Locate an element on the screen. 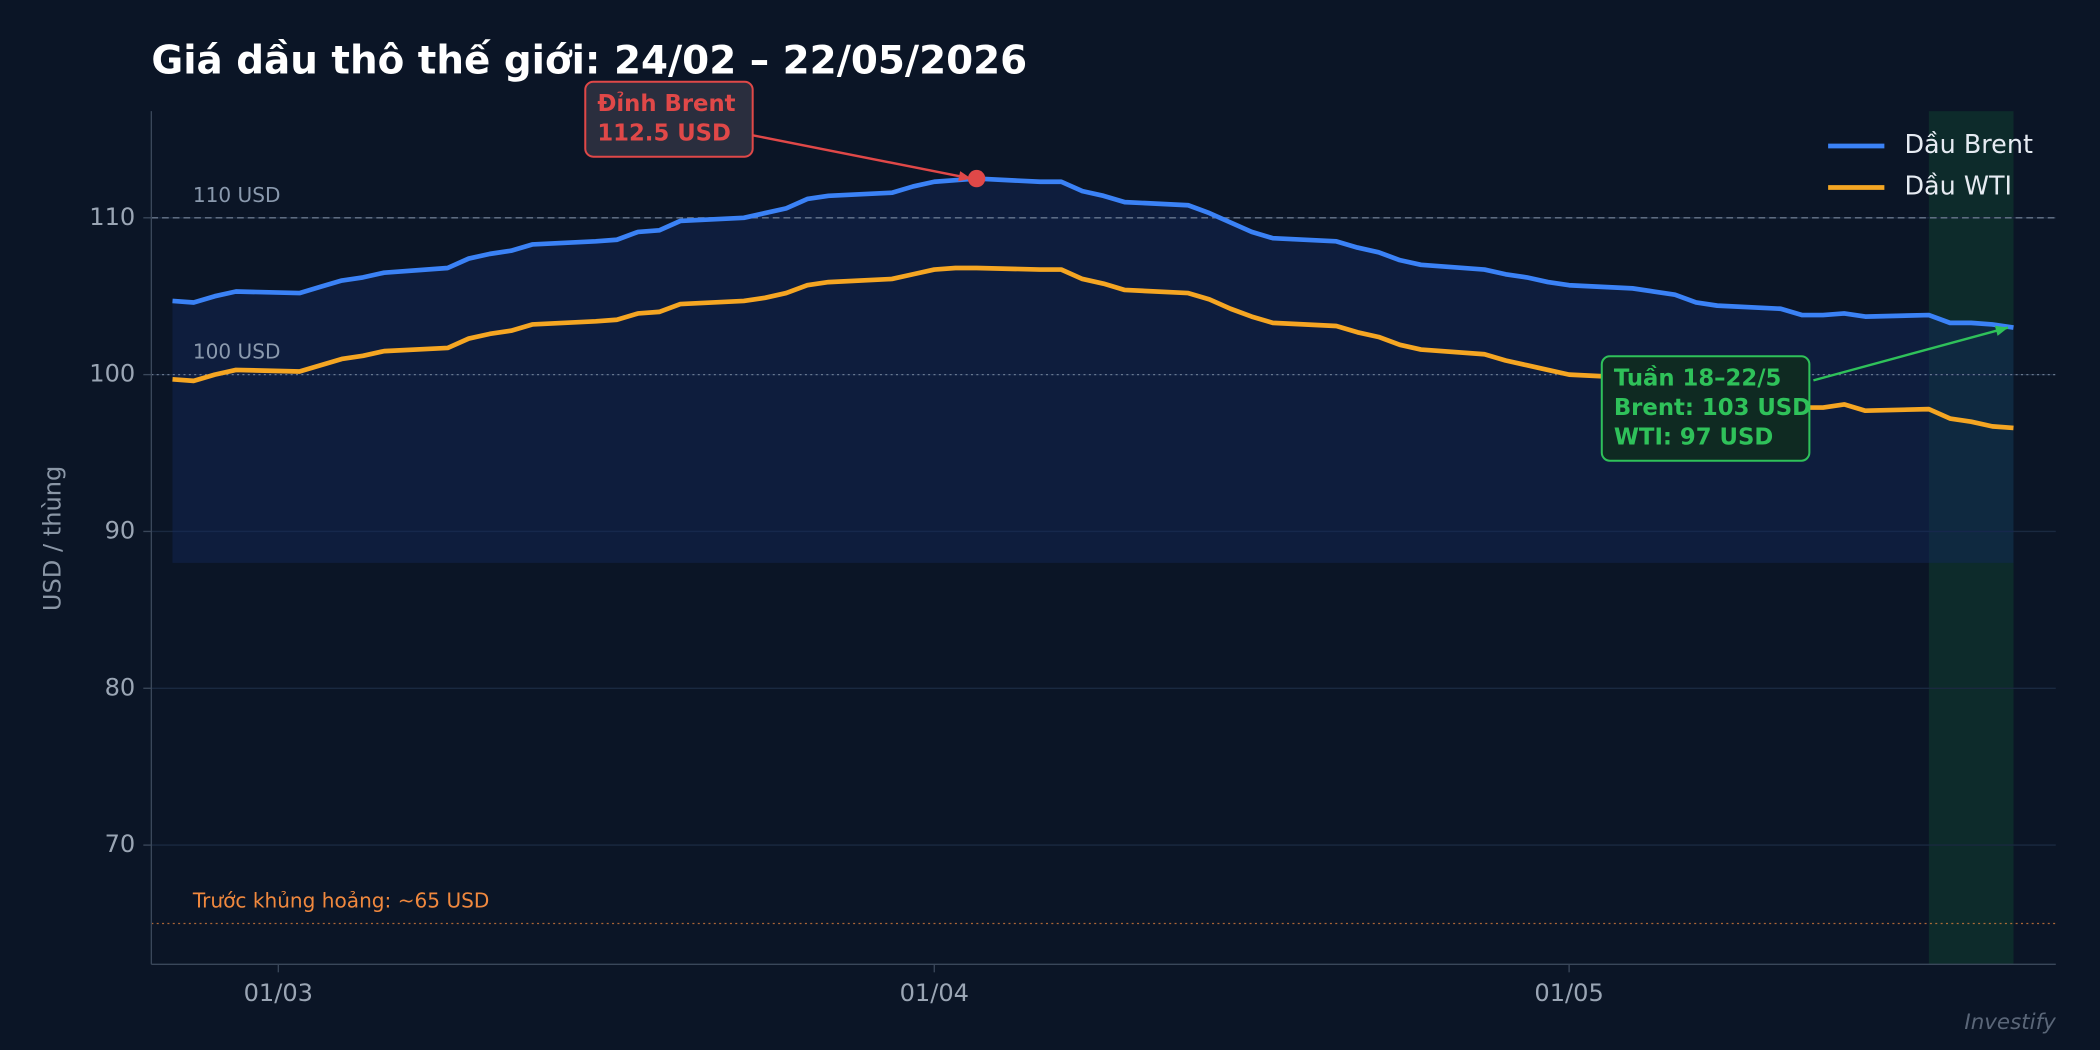  highlight-span is located at coordinates (1971, 538).